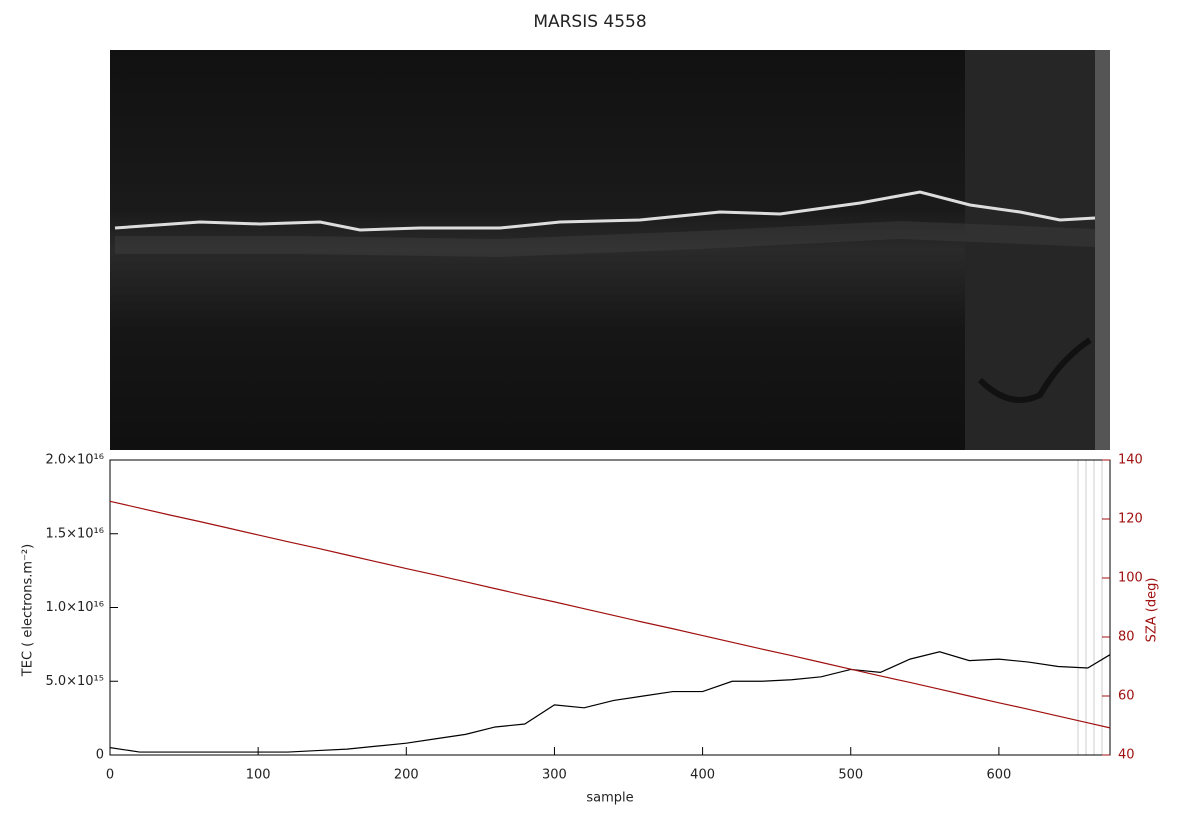  I want to click on x-axis-label: sample, so click(609, 798).